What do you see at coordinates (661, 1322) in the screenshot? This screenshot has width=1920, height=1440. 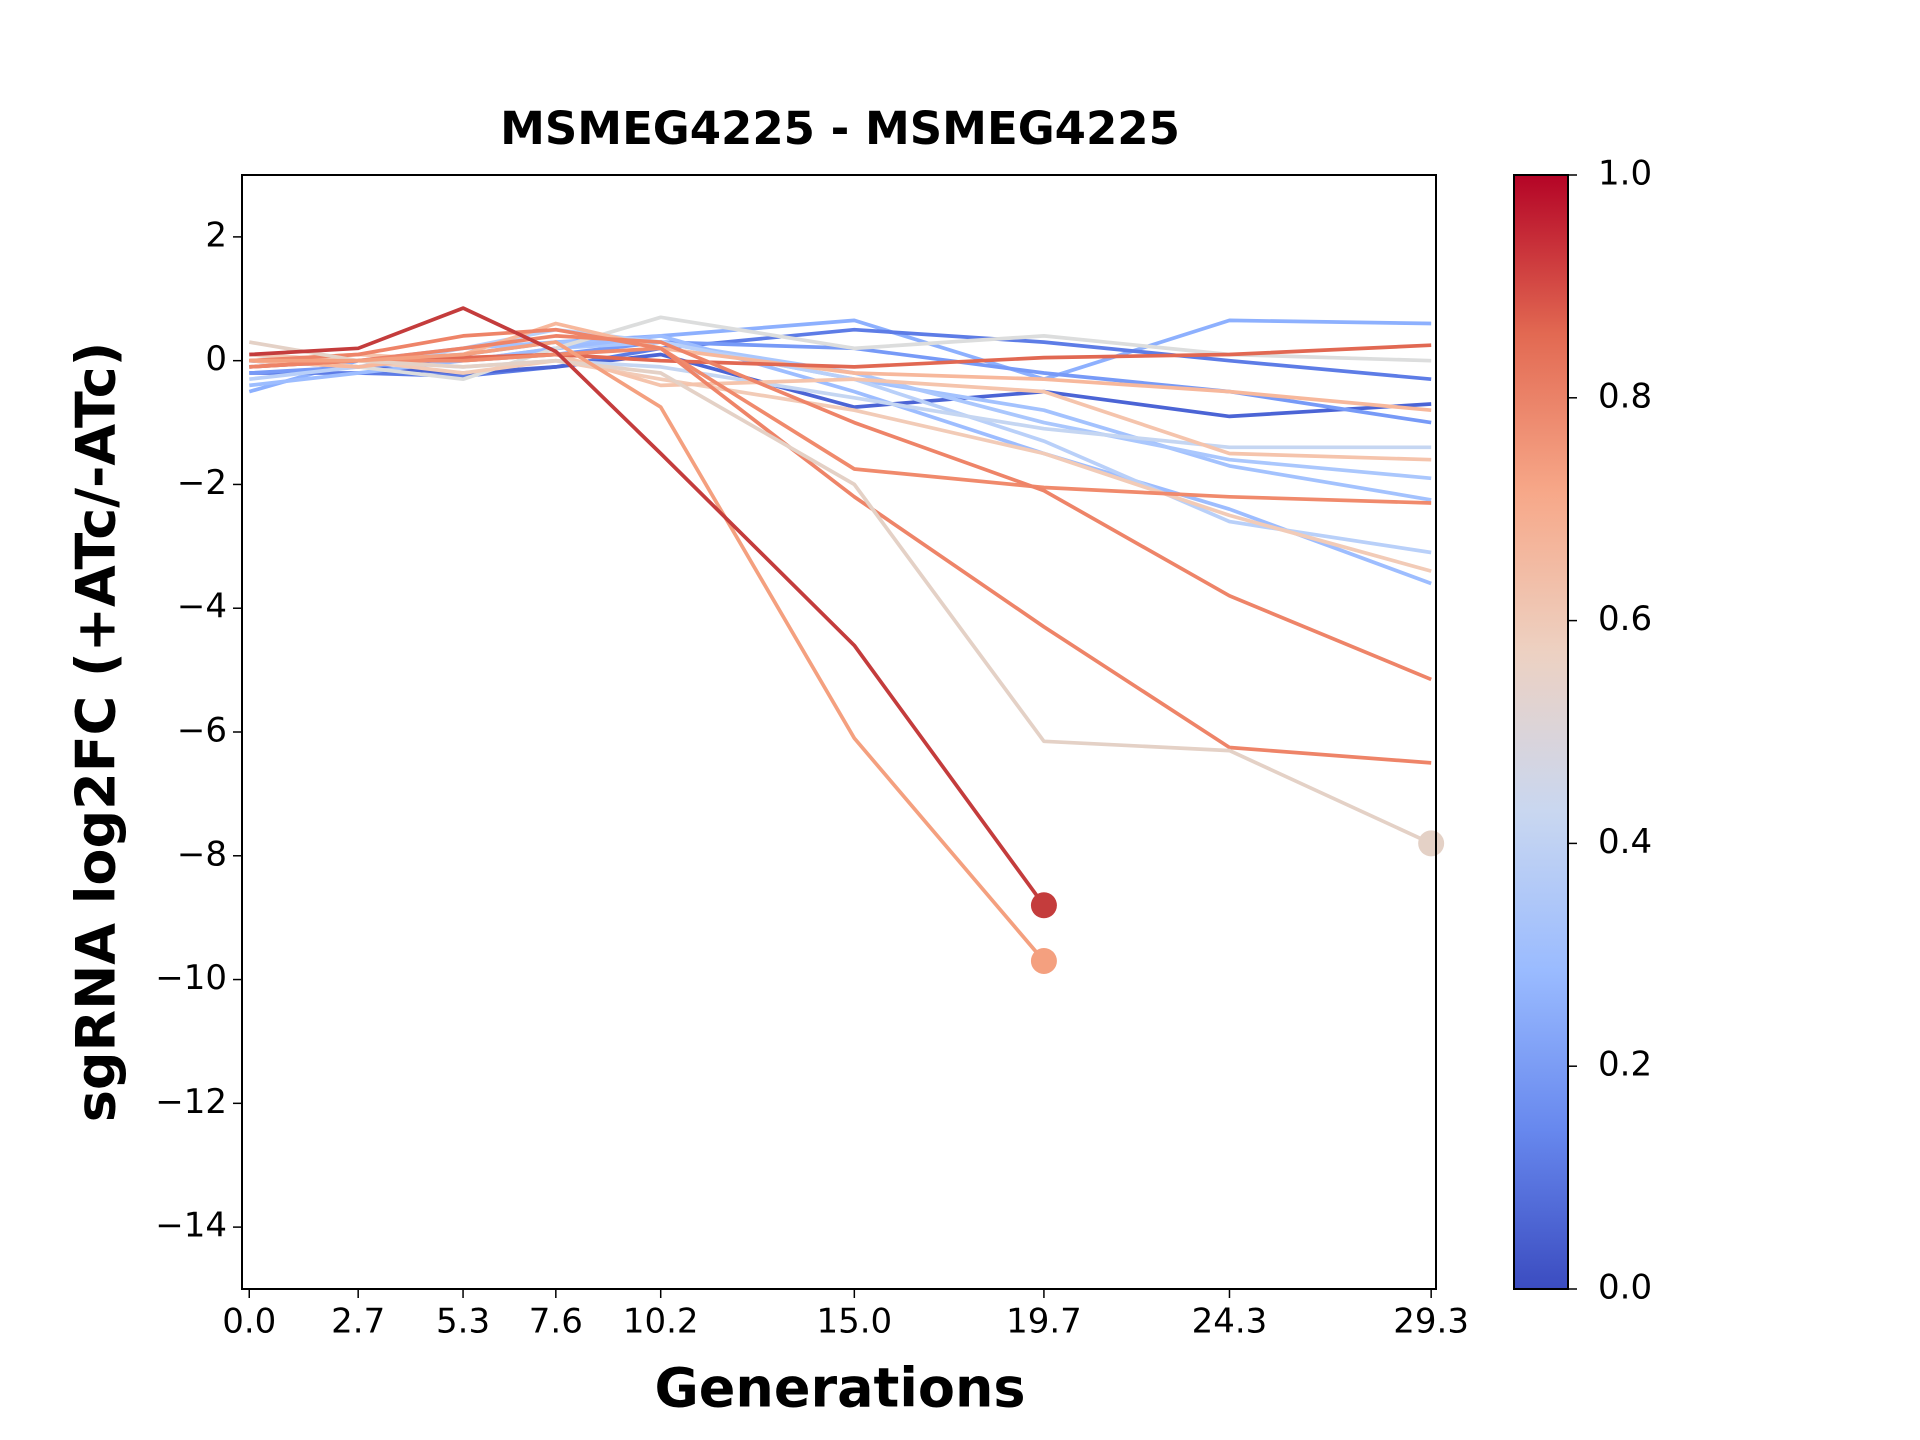 I see `x-tick-label: 10.2` at bounding box center [661, 1322].